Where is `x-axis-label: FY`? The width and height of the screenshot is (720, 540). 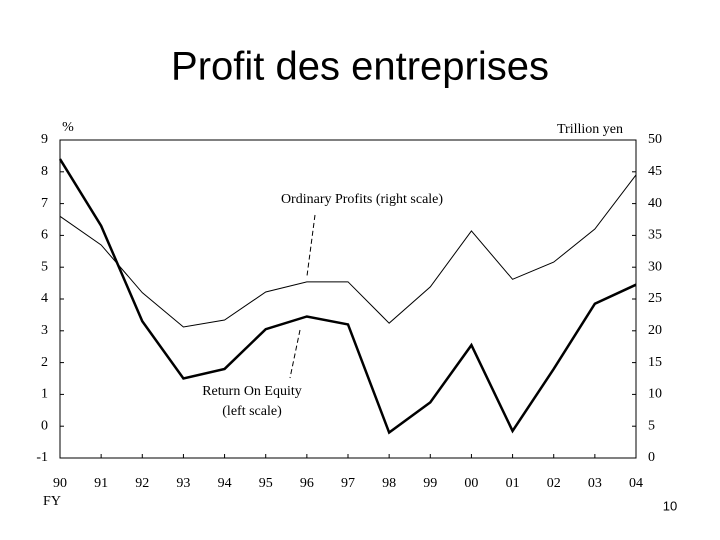 x-axis-label: FY is located at coordinates (52, 501).